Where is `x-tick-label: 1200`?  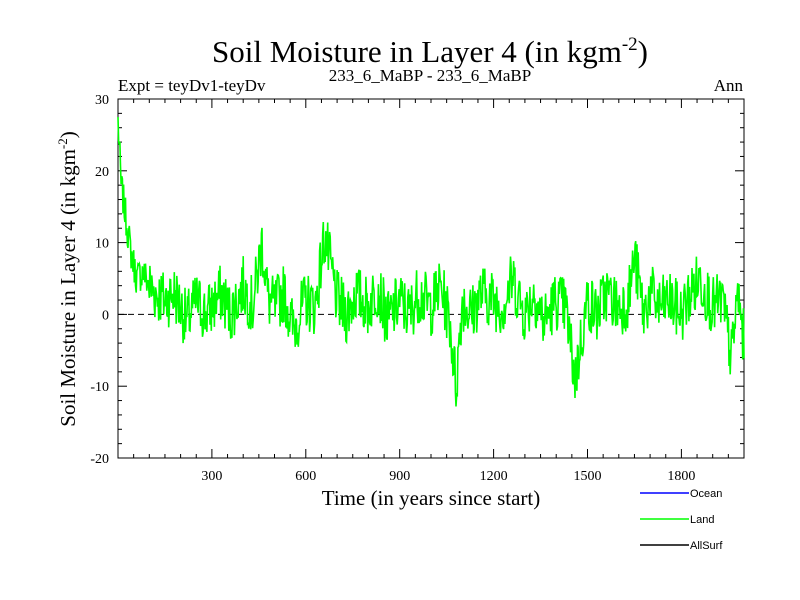
x-tick-label: 1200 is located at coordinates (494, 476).